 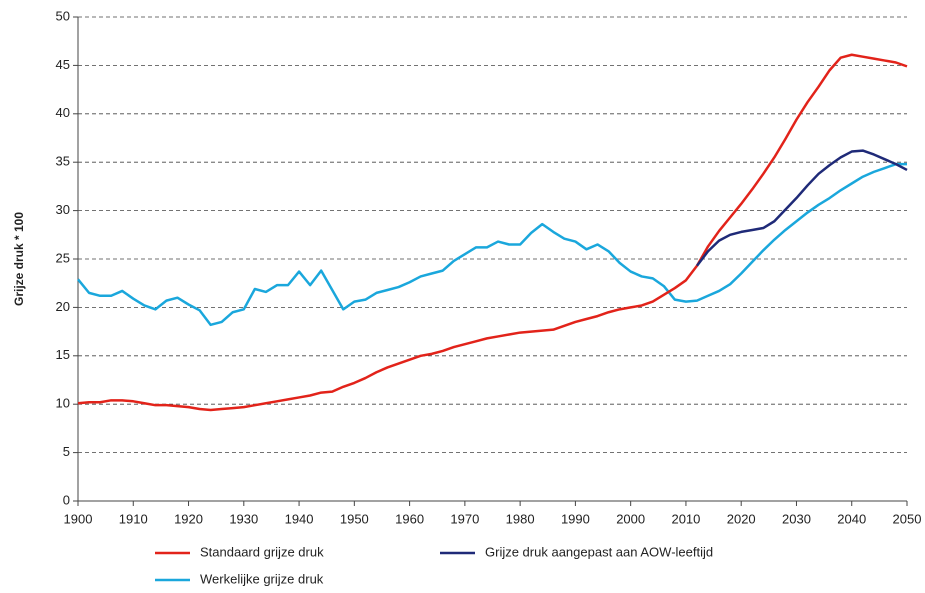 I want to click on y-tick-label: 45, so click(x=63, y=64).